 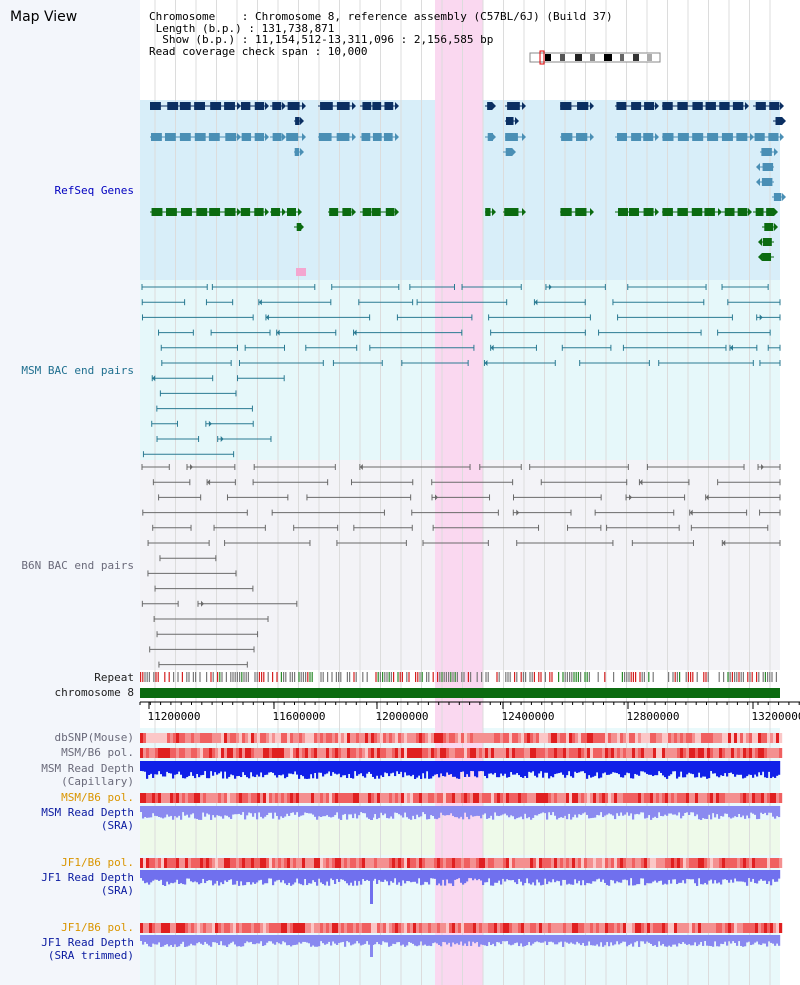 What do you see at coordinates (97, 927) in the screenshot?
I see `track-label-jf1-b6-pol-2: JF1/B6 pol.` at bounding box center [97, 927].